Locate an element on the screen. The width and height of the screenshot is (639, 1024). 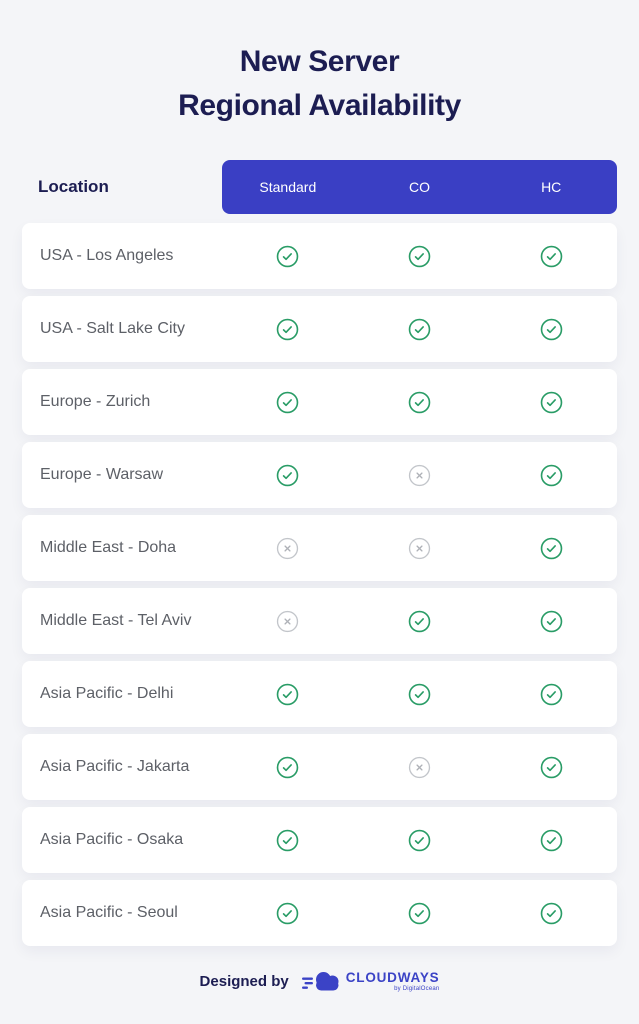
table-row: USA - Salt Lake City is located at coordinates (319, 329).